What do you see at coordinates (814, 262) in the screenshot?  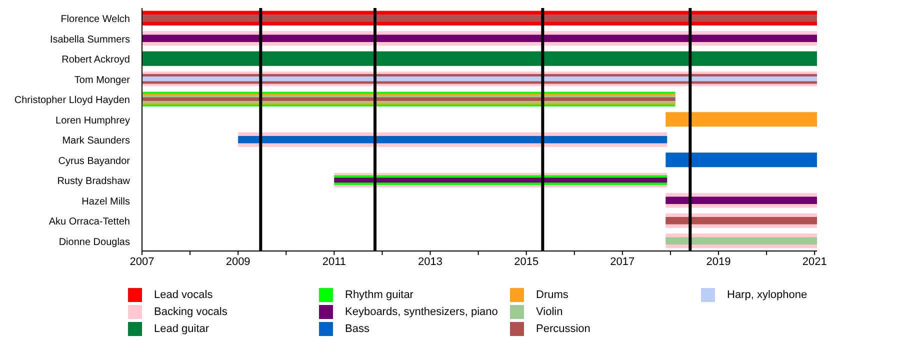 I see `x-tick-label: 2021` at bounding box center [814, 262].